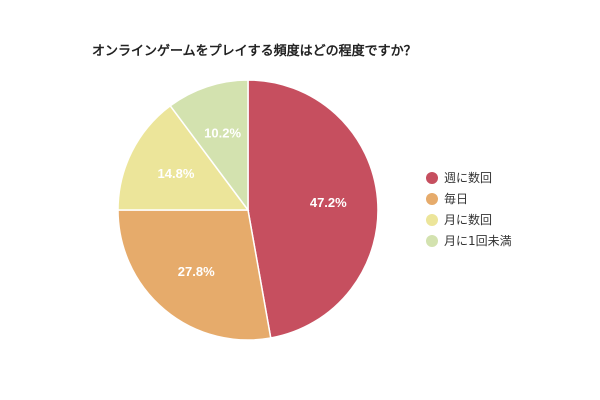 The width and height of the screenshot is (600, 400). What do you see at coordinates (253, 202) in the screenshot?
I see `pie-labels: 47.2% 27.8% 14.8% 10.2%` at bounding box center [253, 202].